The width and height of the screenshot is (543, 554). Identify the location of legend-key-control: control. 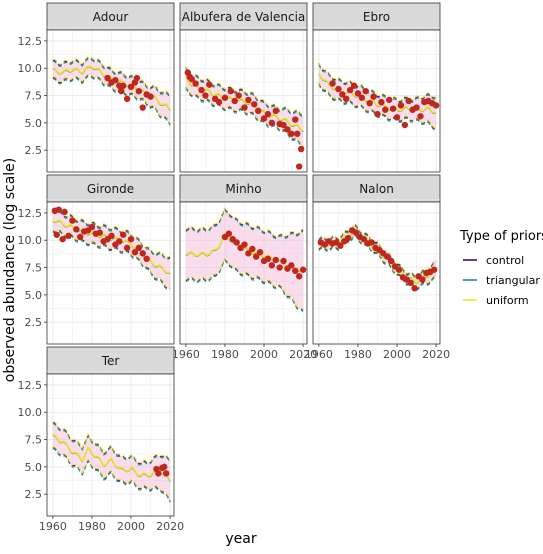
(493, 260).